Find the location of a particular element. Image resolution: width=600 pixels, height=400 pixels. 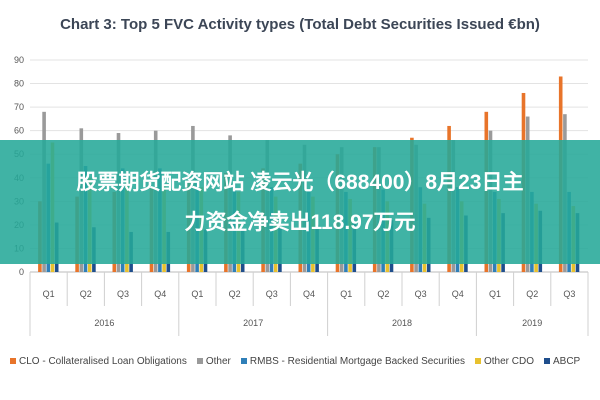

banner-text-line2: 力资金净卖出118.97万元 is located at coordinates (300, 222).